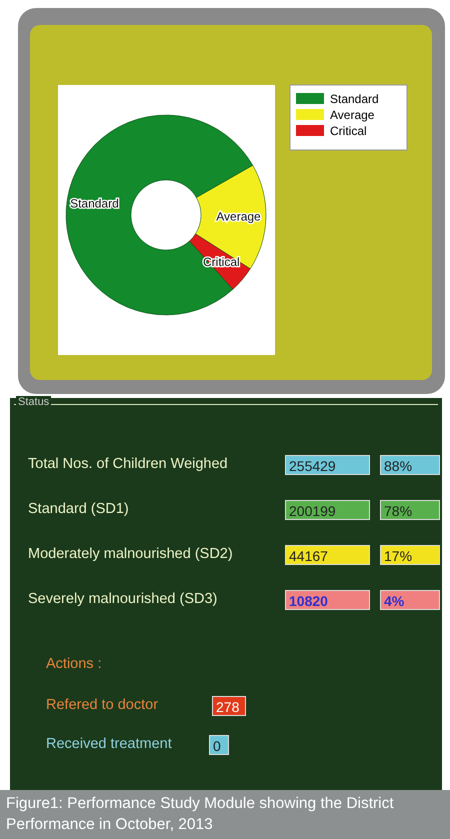 The width and height of the screenshot is (450, 839). Describe the element at coordinates (327, 600) in the screenshot. I see `text: 10820` at that location.